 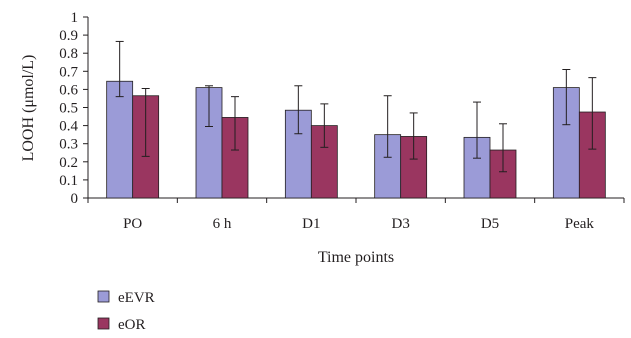 I want to click on legend-label: eOR, so click(x=132, y=325).